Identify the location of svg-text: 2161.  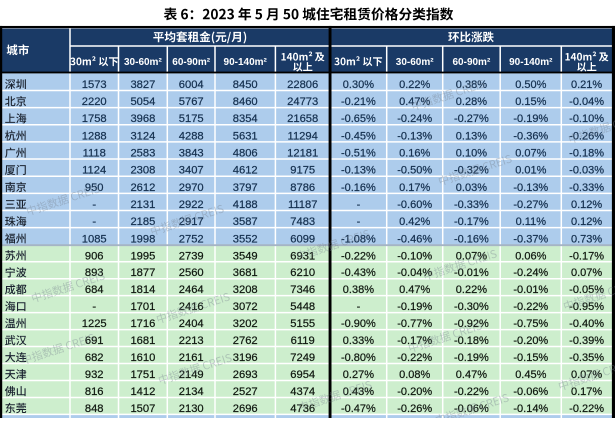
(191, 358).